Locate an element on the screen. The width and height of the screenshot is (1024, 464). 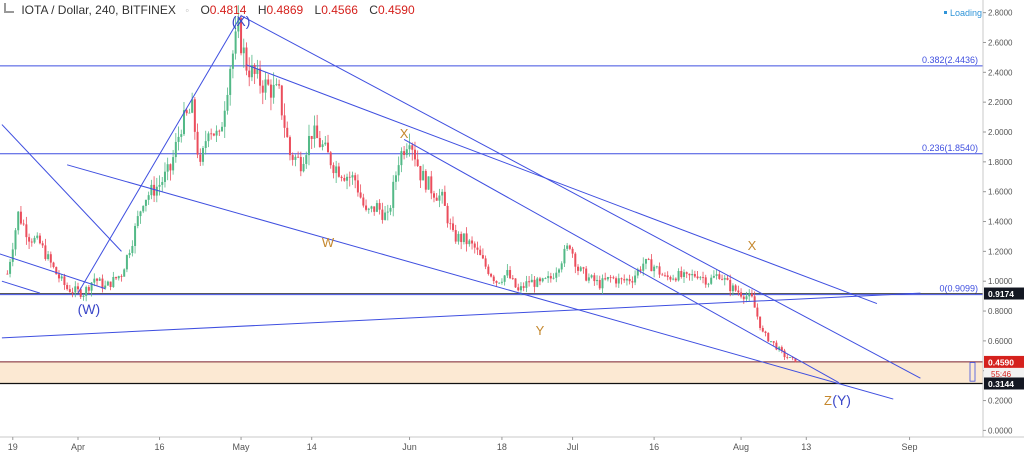
chevron-down-icon: ◦ is located at coordinates (187, 11).